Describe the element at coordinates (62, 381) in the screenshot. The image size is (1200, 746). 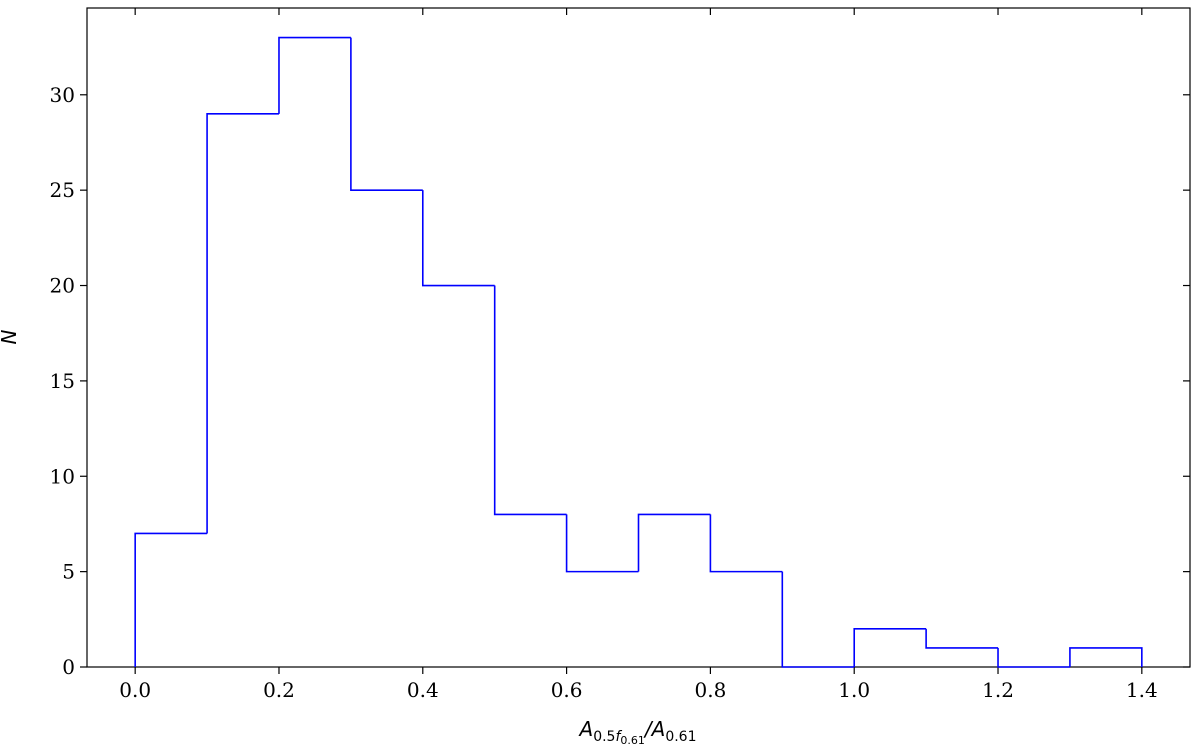
I see `y-tick-label: 15` at that location.